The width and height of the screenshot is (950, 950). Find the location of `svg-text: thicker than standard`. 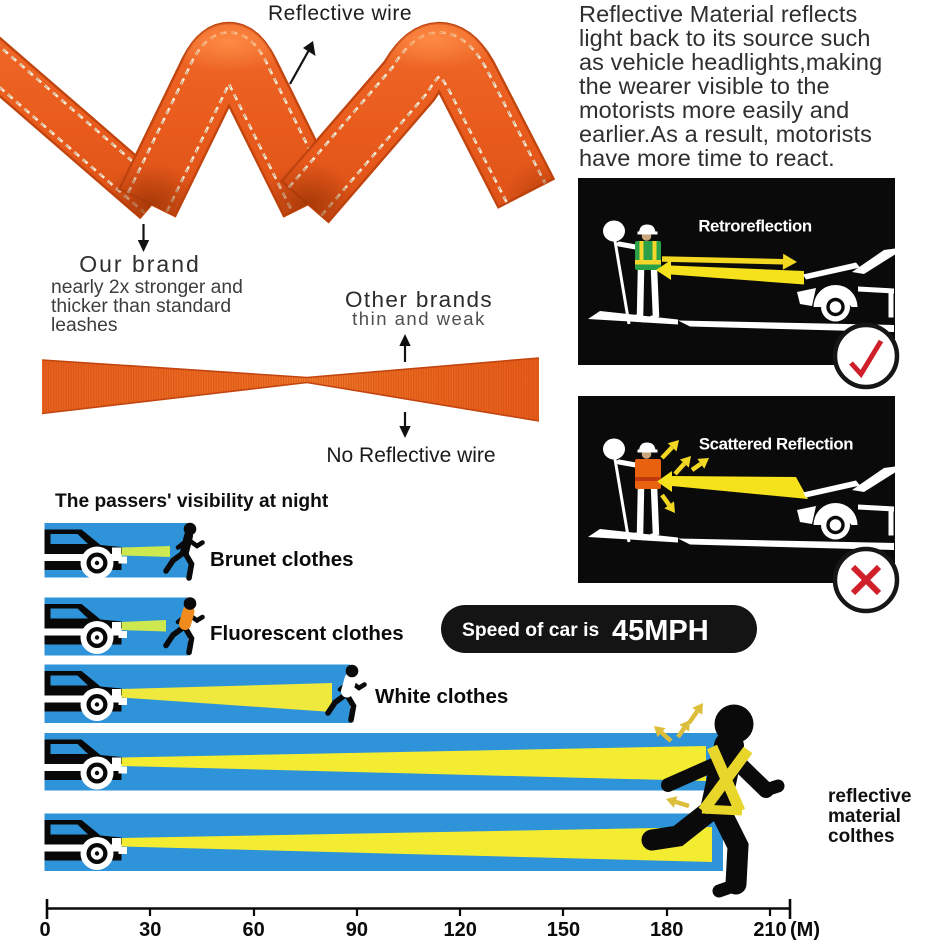

svg-text: thicker than standard is located at coordinates (141, 306).